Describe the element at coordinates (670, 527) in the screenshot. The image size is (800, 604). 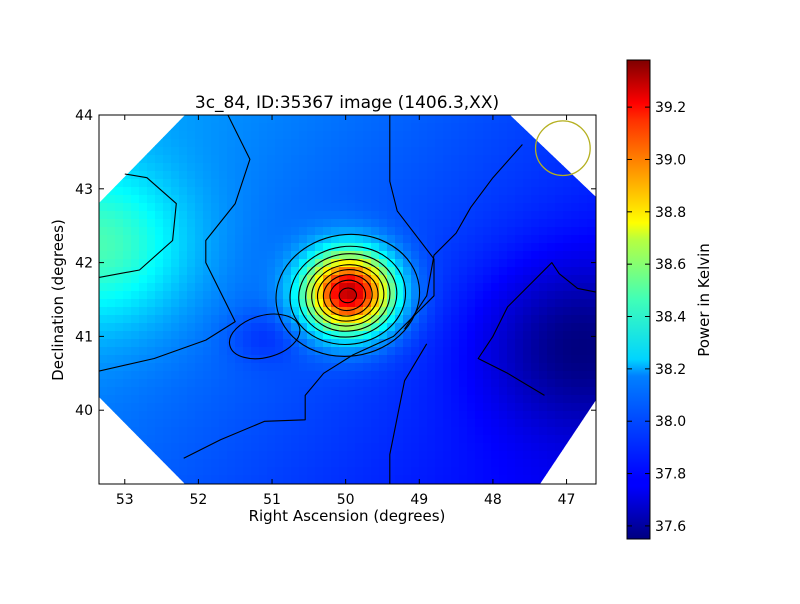
I see `colorbar-tick-label: 37.6` at that location.